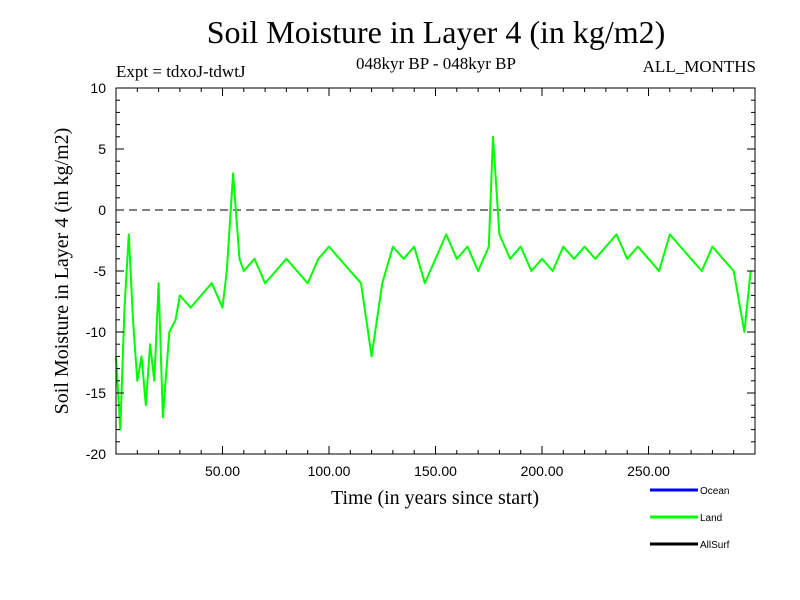 This screenshot has height=600, width=800. What do you see at coordinates (711, 518) in the screenshot?
I see `legend-label-land: Land` at bounding box center [711, 518].